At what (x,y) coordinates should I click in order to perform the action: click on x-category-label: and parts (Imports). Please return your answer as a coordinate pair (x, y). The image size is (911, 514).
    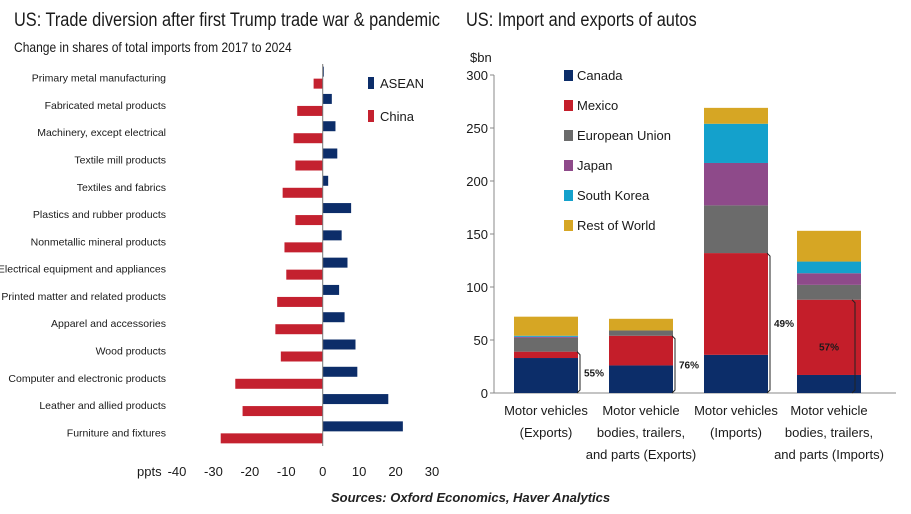
    Looking at the image, I should click on (829, 454).